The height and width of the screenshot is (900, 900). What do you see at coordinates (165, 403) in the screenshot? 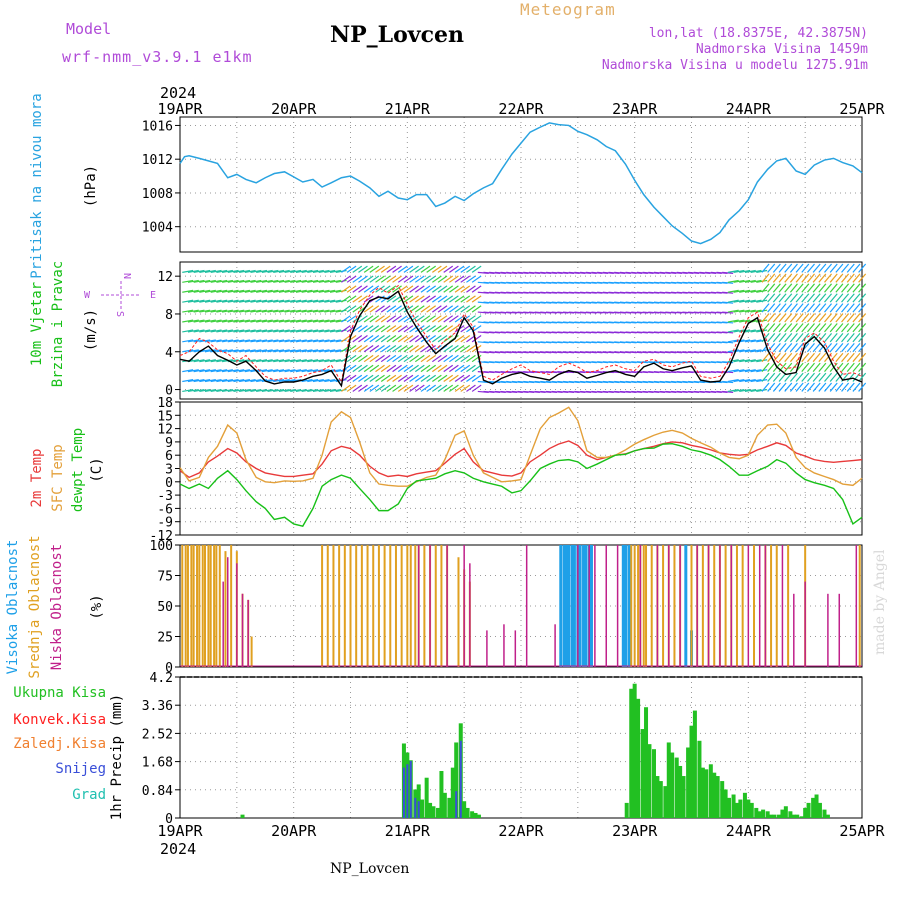
I see `y-tick-label: 18` at bounding box center [165, 403].